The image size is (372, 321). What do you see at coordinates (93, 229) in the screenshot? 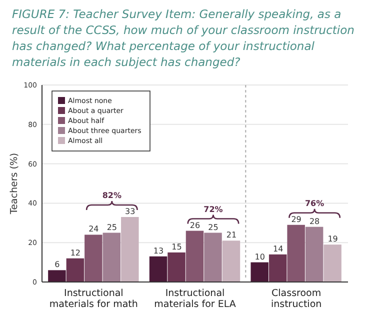
I see `data-label: 24` at bounding box center [93, 229].